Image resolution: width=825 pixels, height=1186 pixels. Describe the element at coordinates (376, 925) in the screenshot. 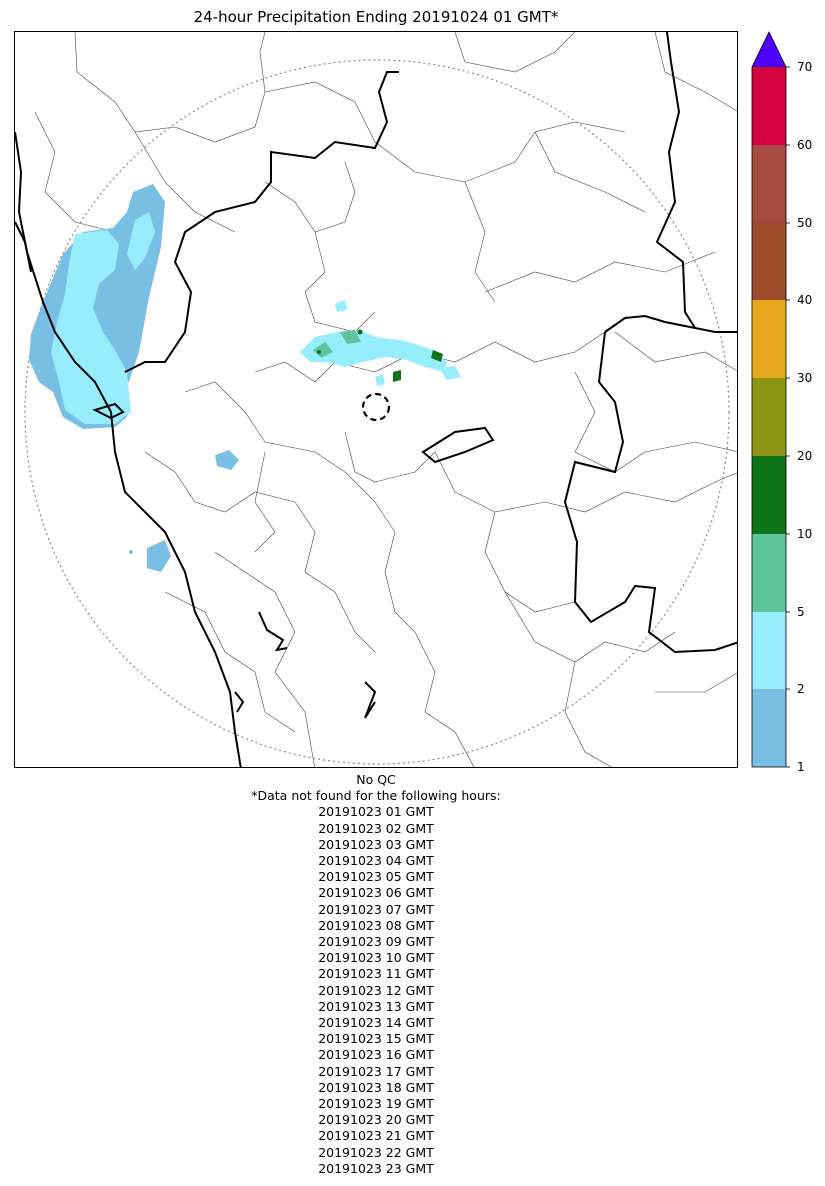

I see `missing-hour-item: 20191023 08 GMT` at that location.